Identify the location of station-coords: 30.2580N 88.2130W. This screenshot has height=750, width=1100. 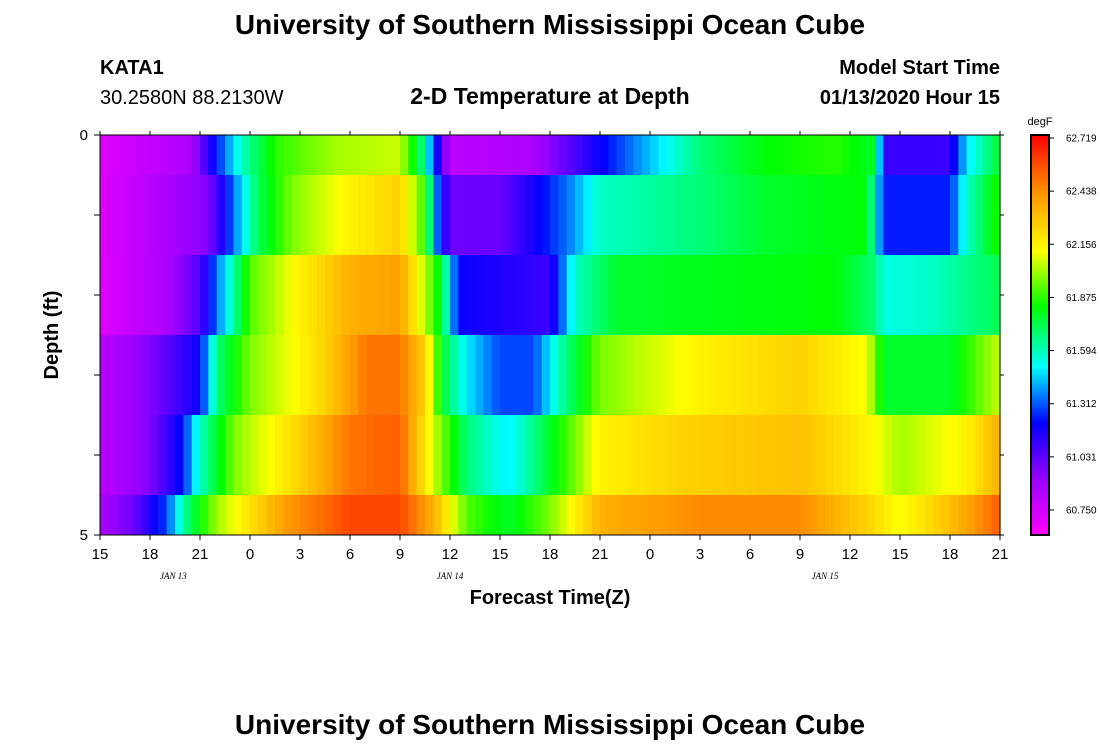
(192, 98).